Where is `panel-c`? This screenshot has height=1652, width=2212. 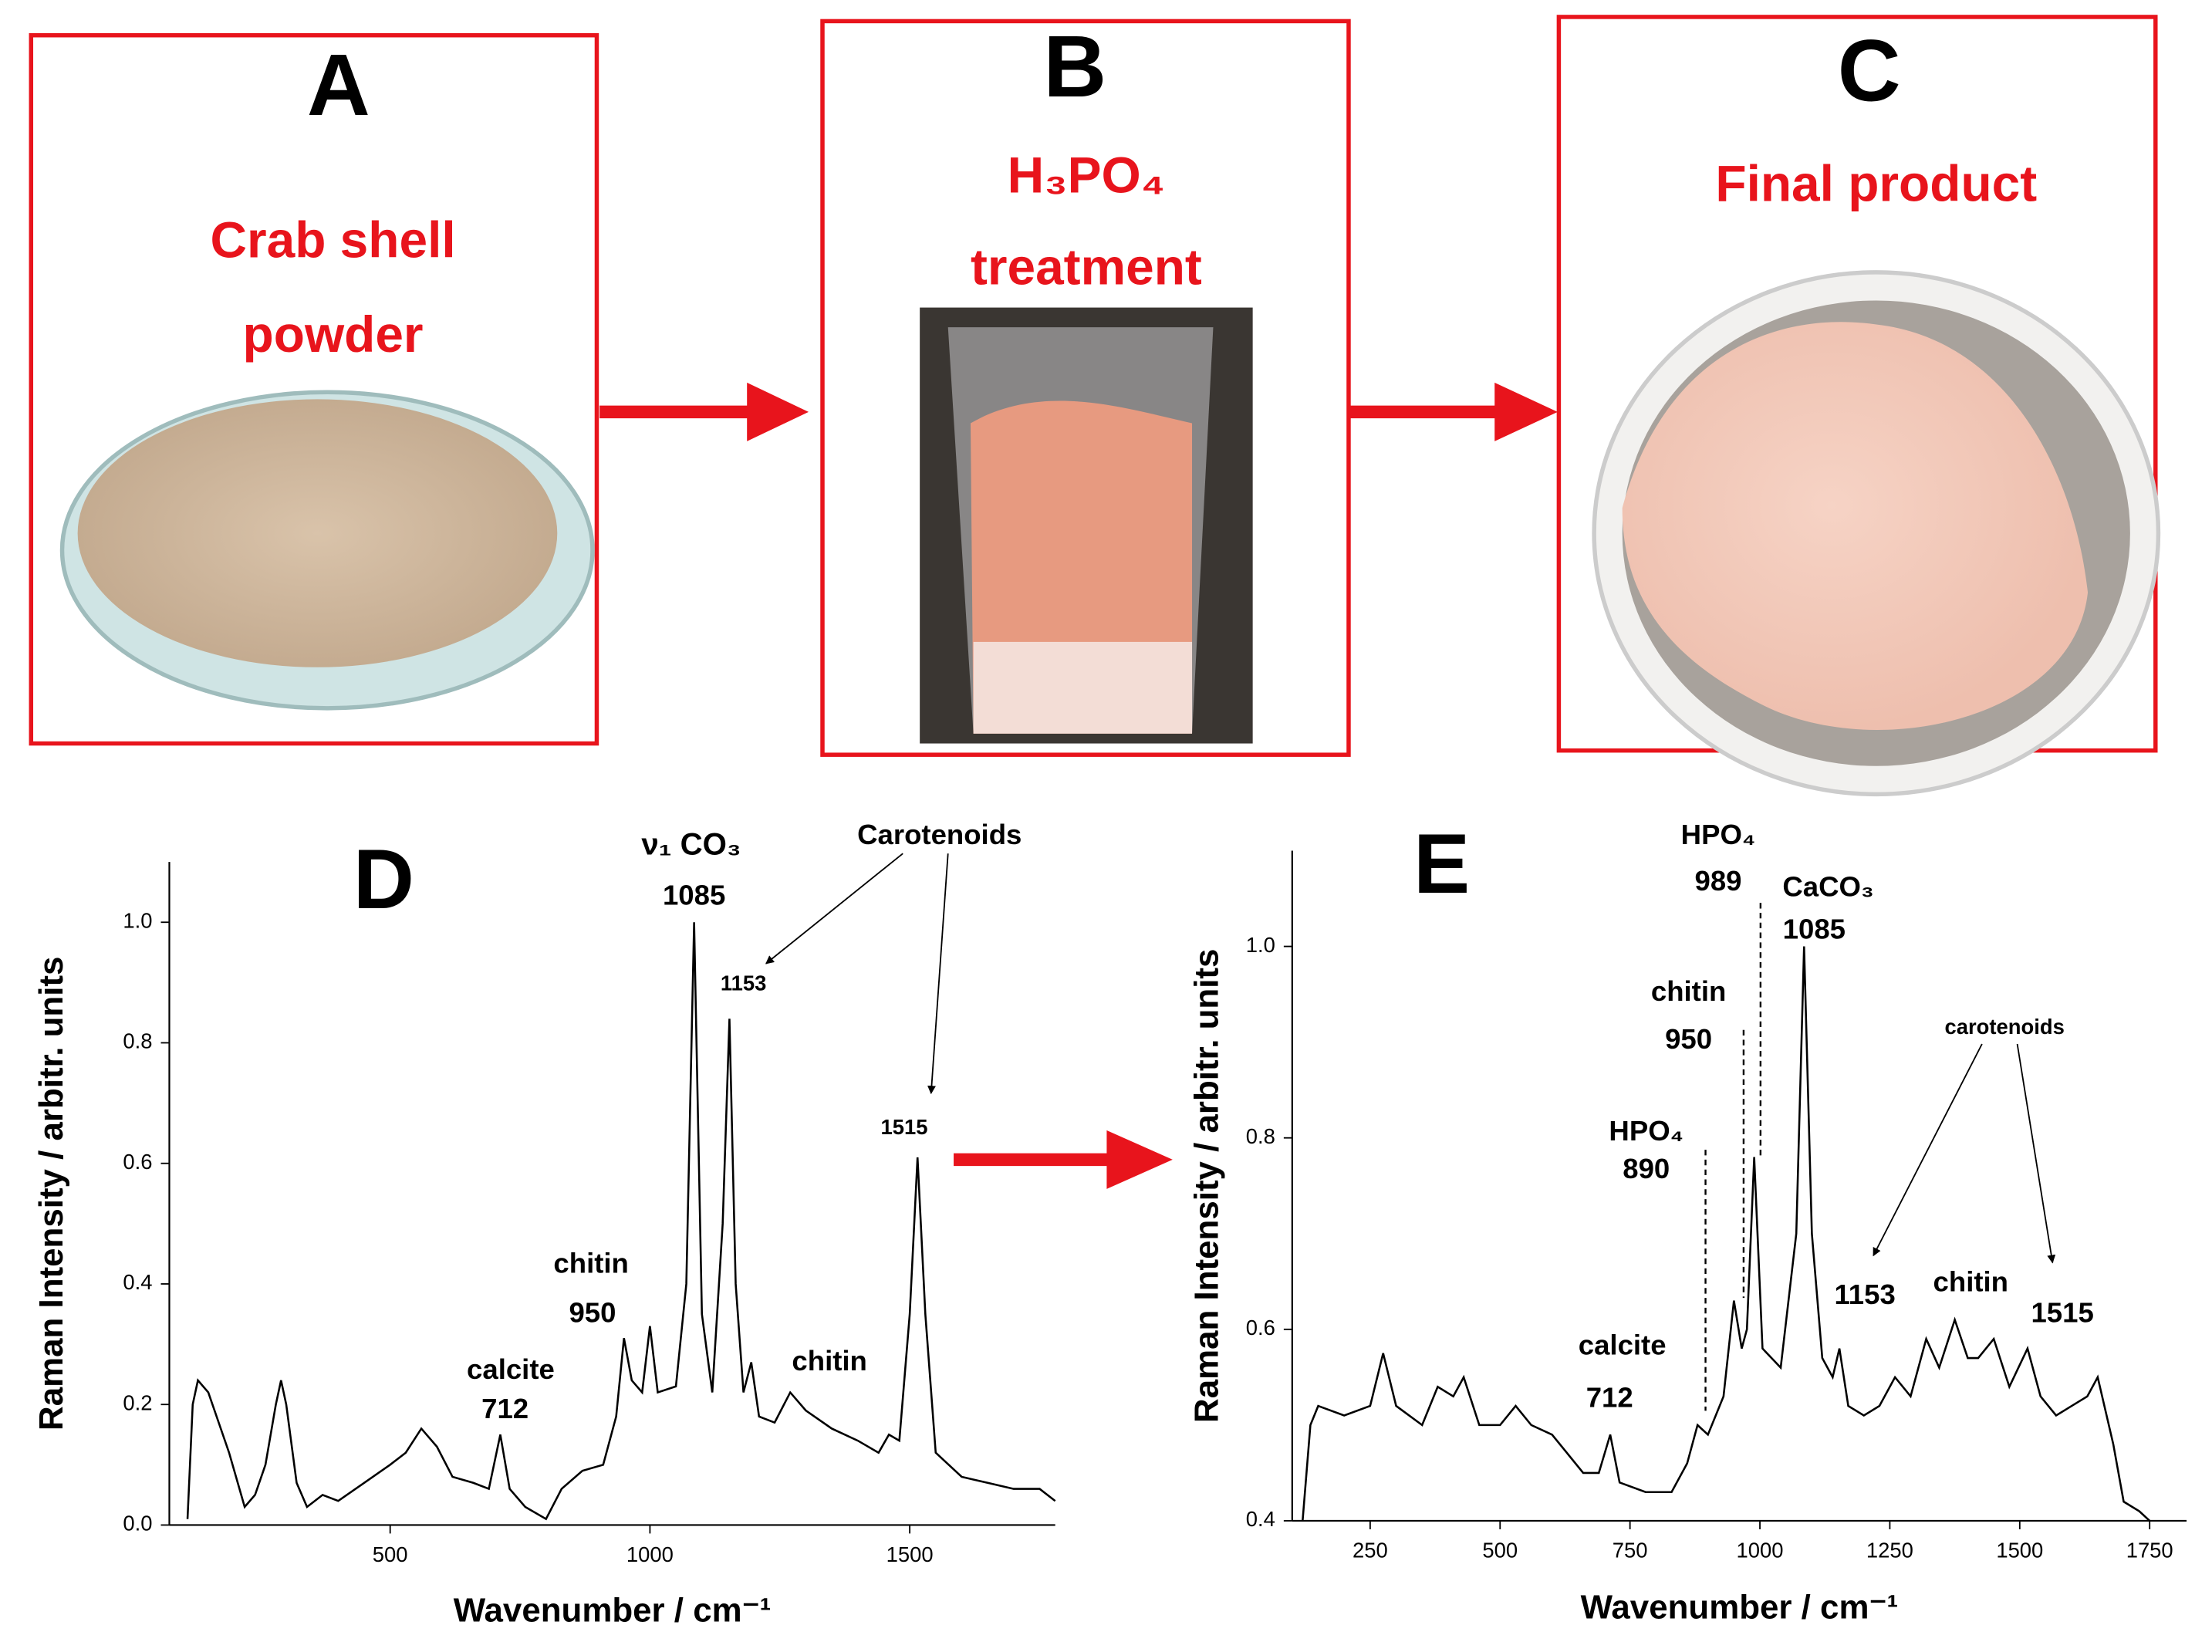 panel-c is located at coordinates (1858, 406).